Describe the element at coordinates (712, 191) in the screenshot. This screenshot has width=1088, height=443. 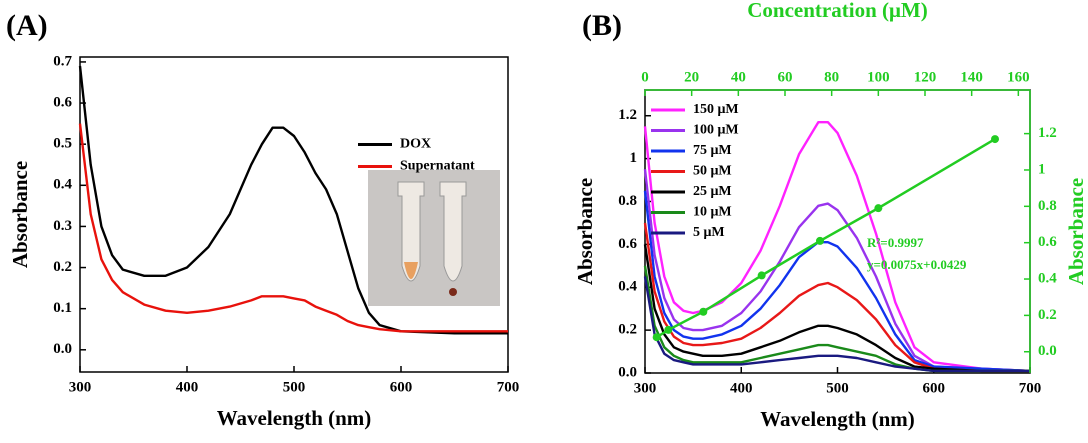
I see `legend-label: 25 μM` at that location.